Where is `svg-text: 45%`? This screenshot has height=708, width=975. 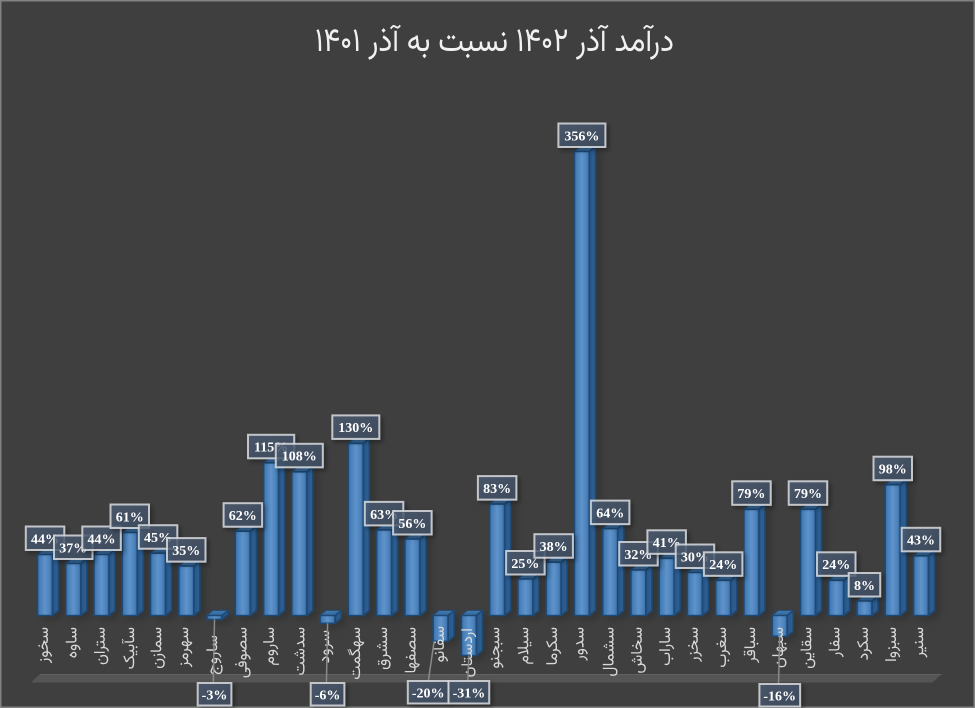 svg-text: 45% is located at coordinates (158, 538).